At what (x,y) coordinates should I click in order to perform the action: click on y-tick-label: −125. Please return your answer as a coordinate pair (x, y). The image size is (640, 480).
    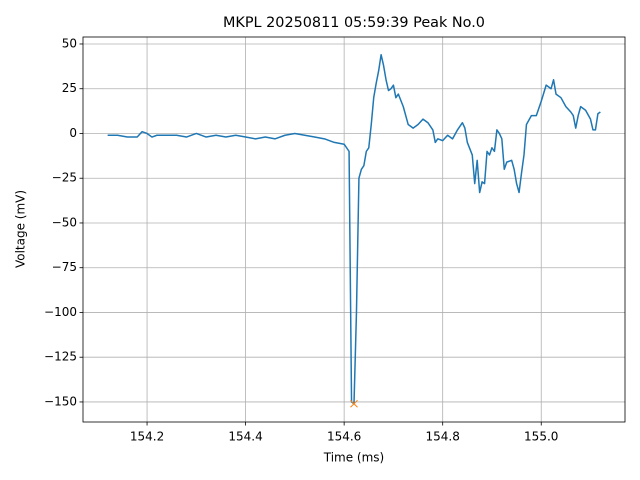
    Looking at the image, I should click on (60, 357).